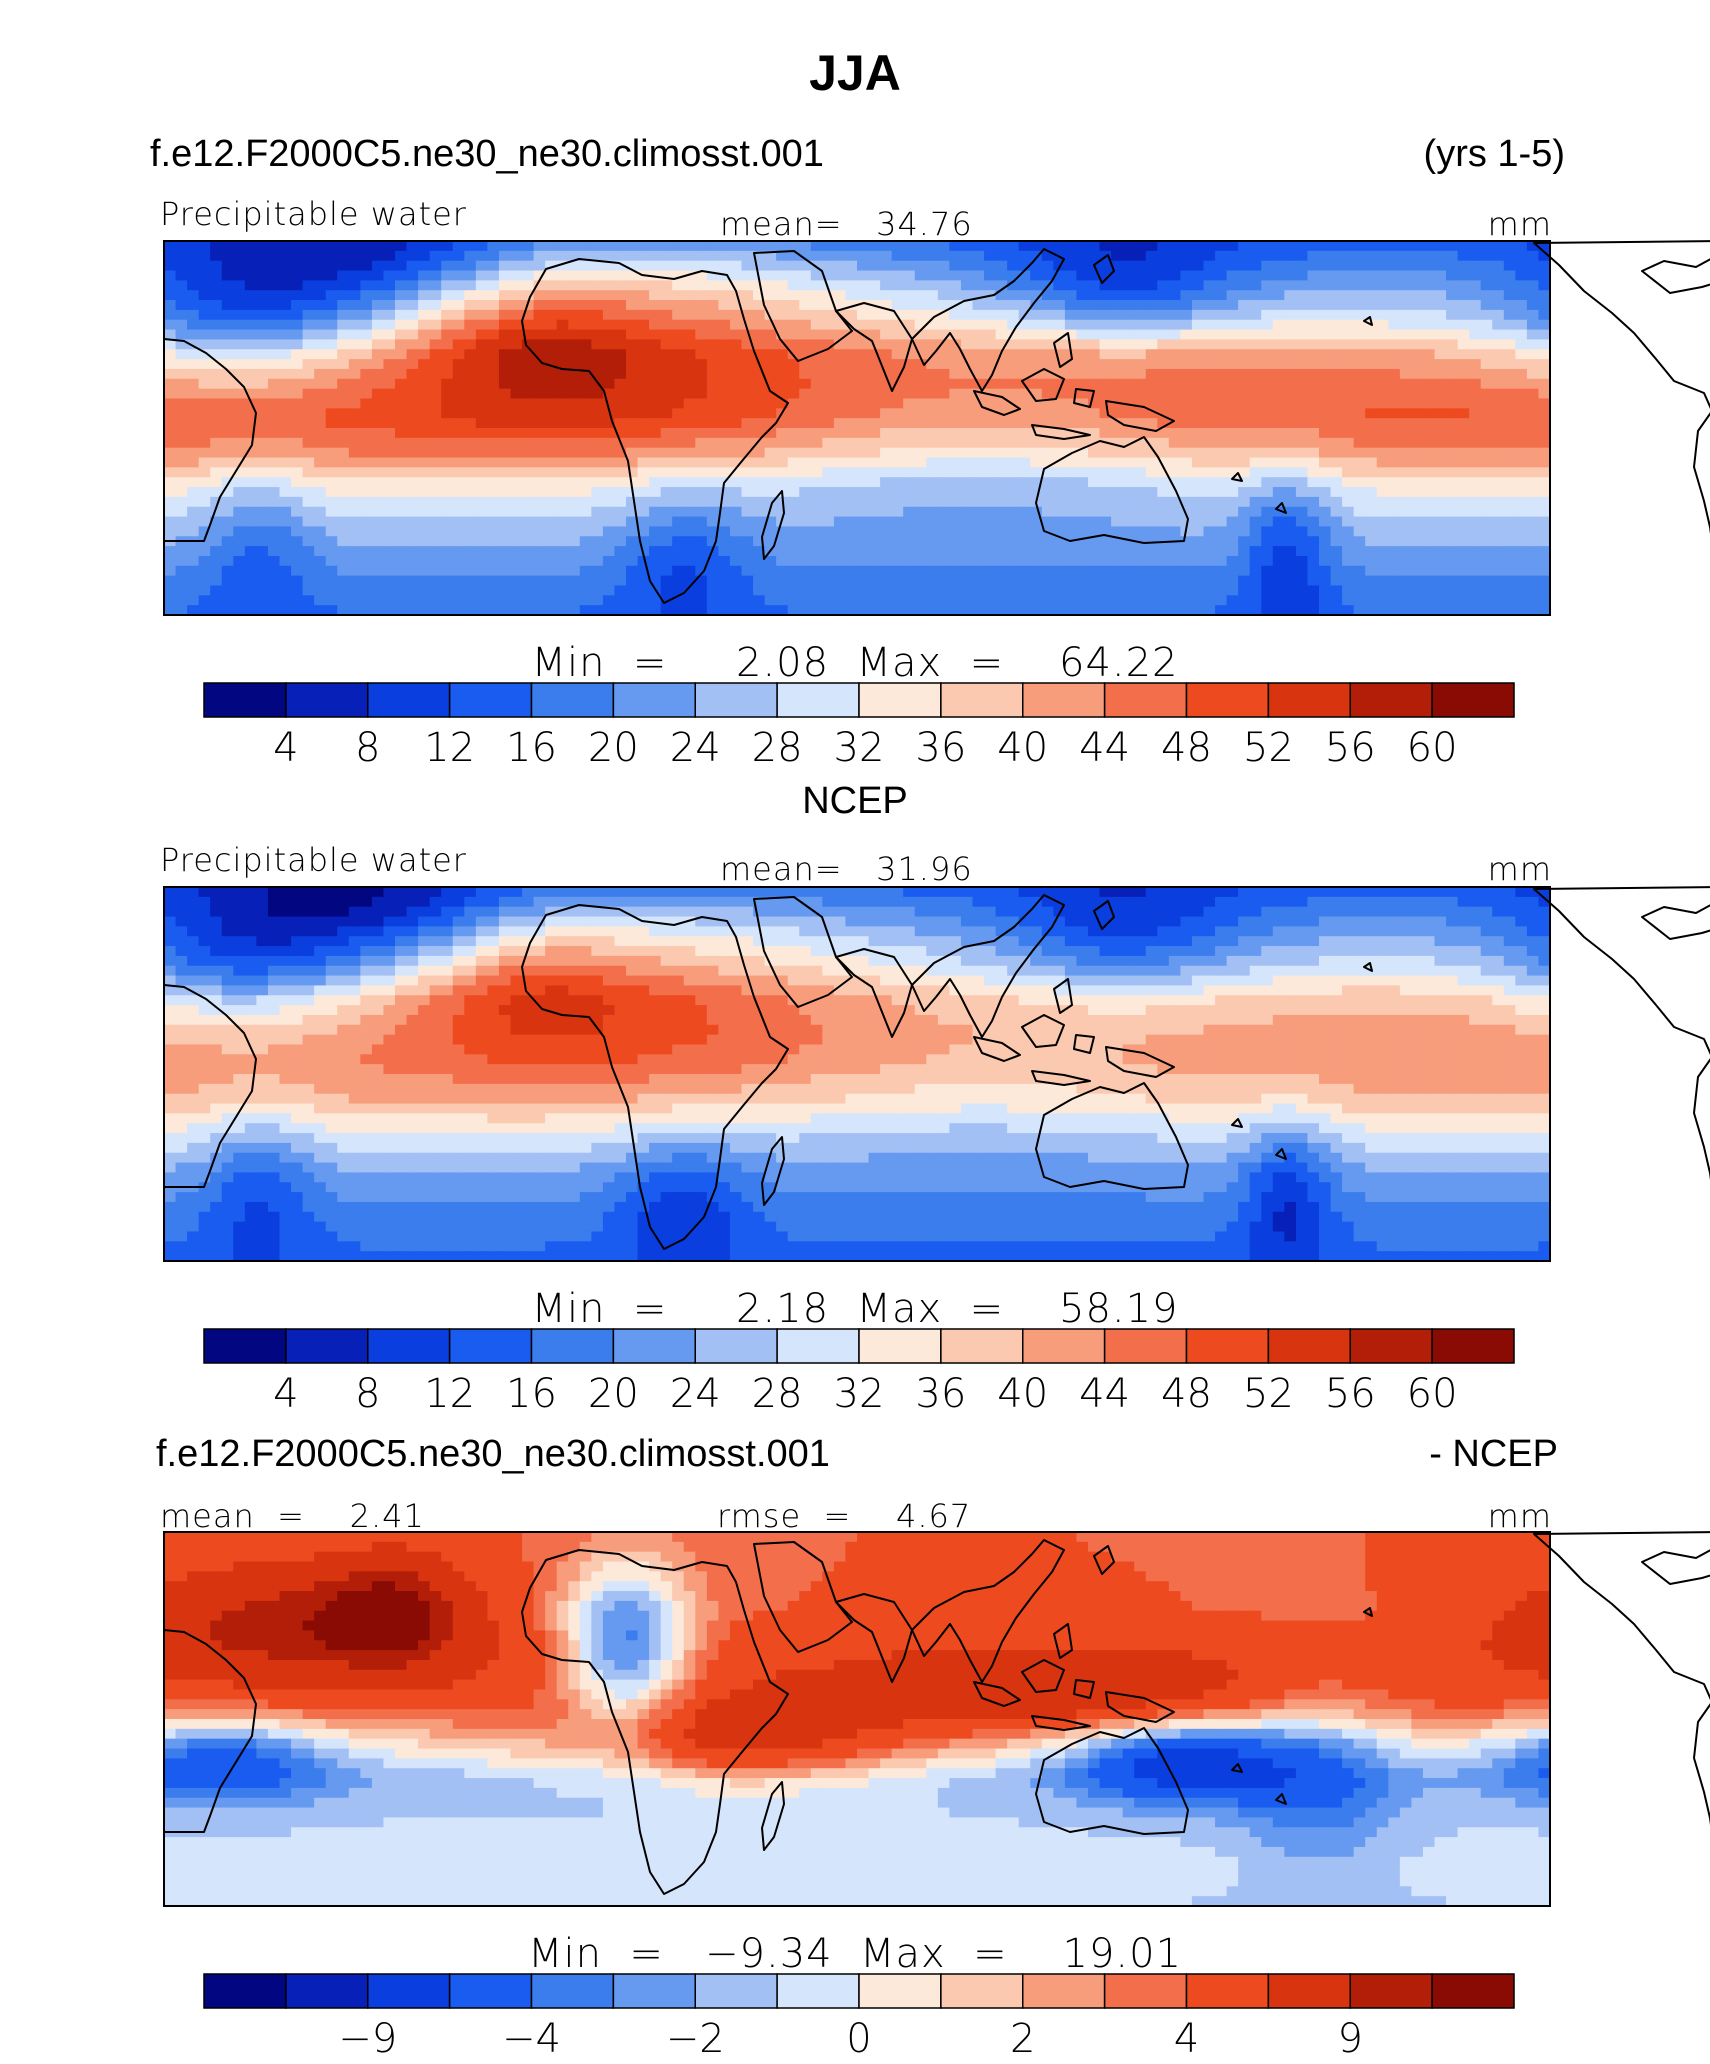 Image resolution: width=1710 pixels, height=2064 pixels. I want to click on colorbar-box, so click(1227, 700).